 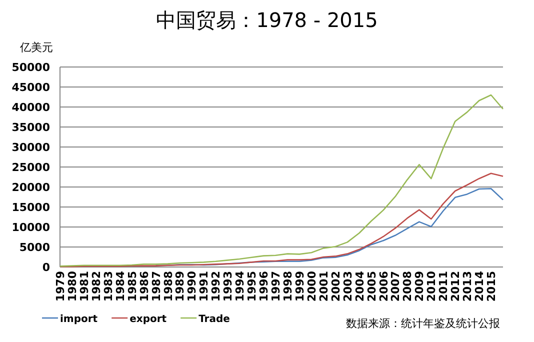 What do you see at coordinates (267, 20) in the screenshot?
I see `chart-title: 中国贸易：1978 - 2015` at bounding box center [267, 20].